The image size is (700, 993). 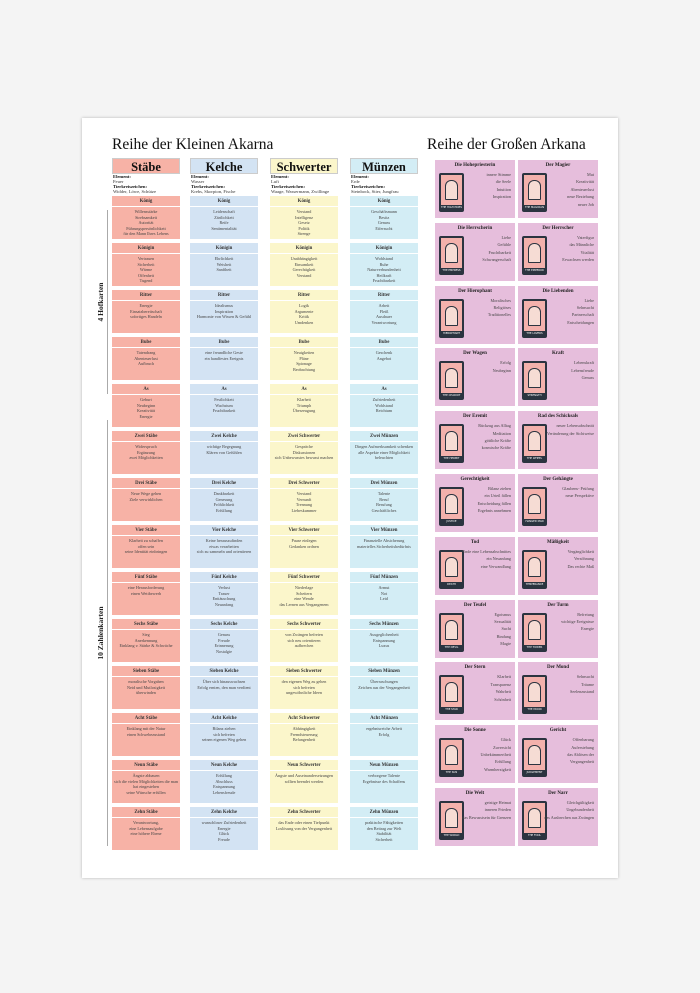 What do you see at coordinates (224, 228) in the screenshot?
I see `meaning-line: Sentimentalität` at bounding box center [224, 228].